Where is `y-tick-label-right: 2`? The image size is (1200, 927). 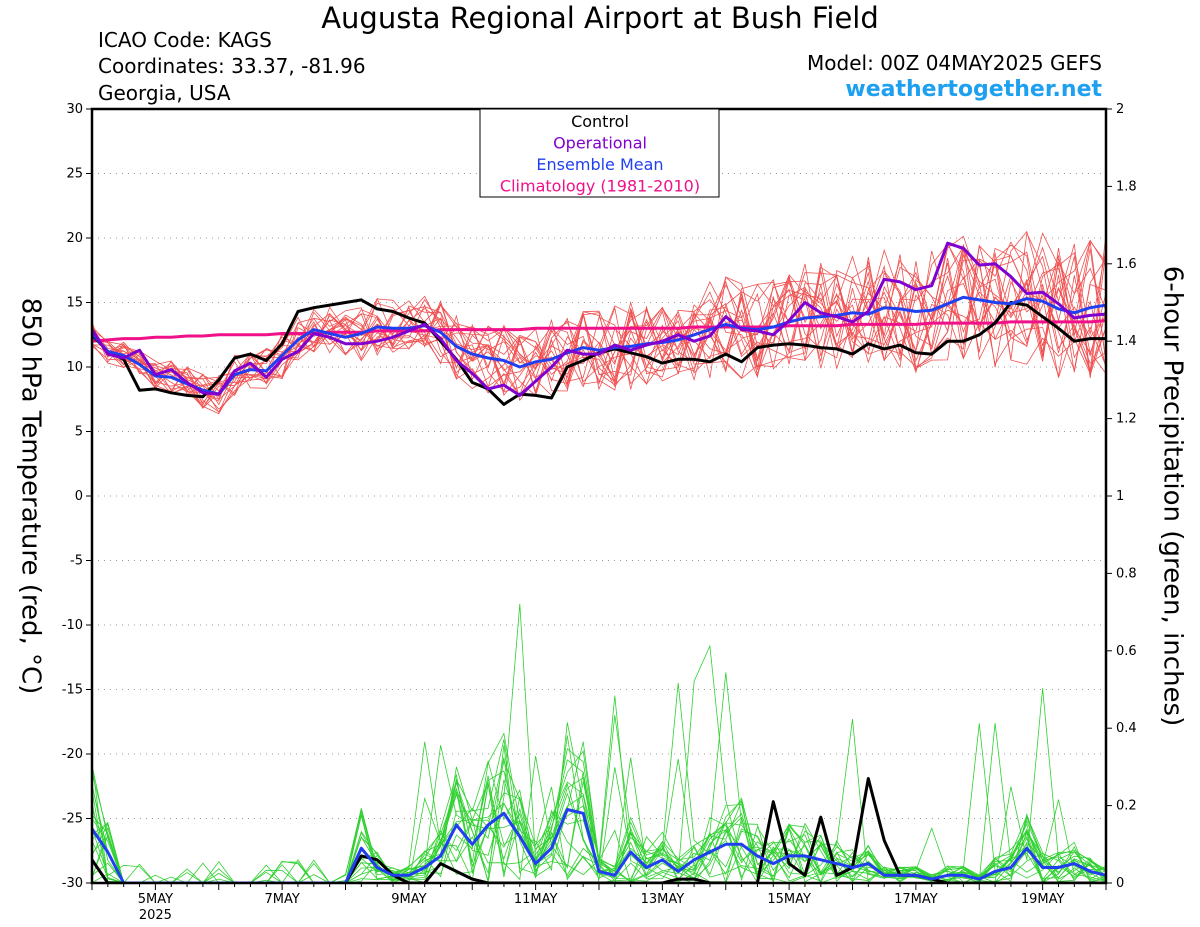 y-tick-label-right: 2 is located at coordinates (1120, 109).